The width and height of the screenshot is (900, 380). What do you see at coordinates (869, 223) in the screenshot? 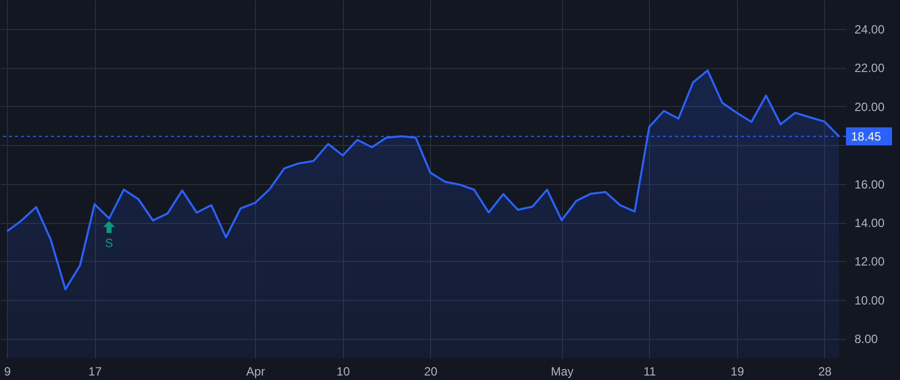
I see `y-tick-label: 14.00` at bounding box center [869, 223].